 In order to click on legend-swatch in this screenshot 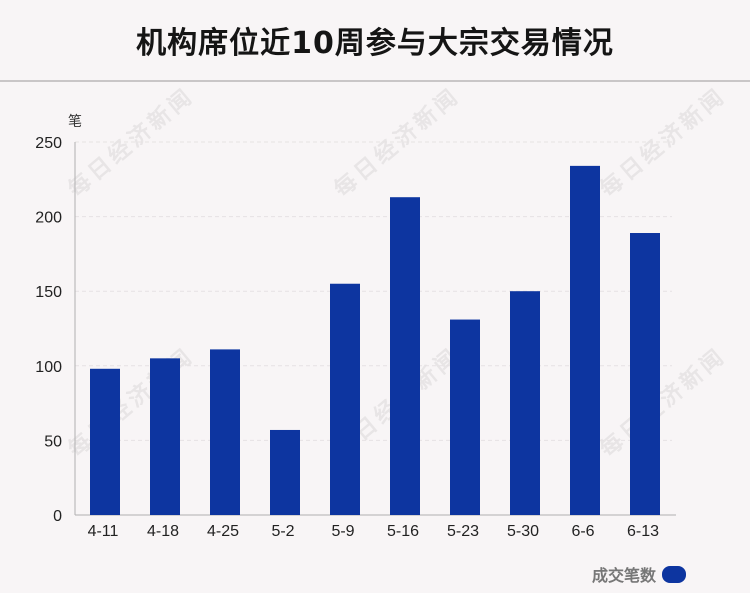, I will do `click(674, 574)`.